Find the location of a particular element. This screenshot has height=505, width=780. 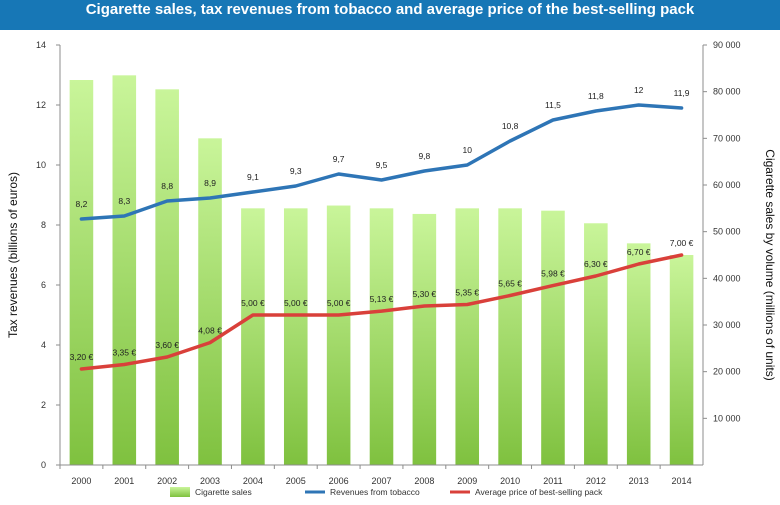

right-tick-label: 10 000 is located at coordinates (727, 418).